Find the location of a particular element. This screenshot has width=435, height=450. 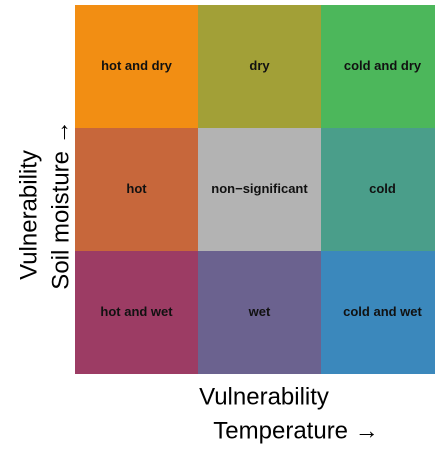

cell-label: hot and wet is located at coordinates (136, 311).